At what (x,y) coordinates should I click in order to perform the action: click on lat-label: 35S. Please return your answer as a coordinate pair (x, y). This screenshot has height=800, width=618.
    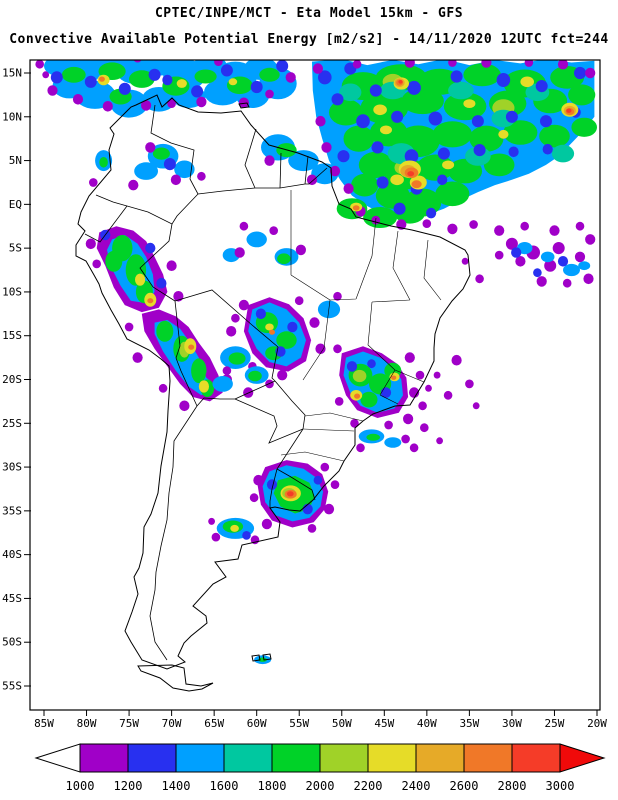
    Looking at the image, I should click on (12, 510).